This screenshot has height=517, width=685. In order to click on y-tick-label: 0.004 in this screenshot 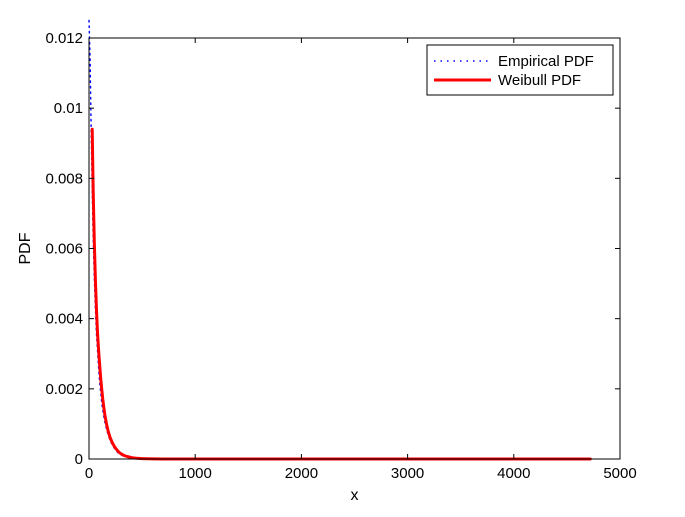, I will do `click(64, 319)`.